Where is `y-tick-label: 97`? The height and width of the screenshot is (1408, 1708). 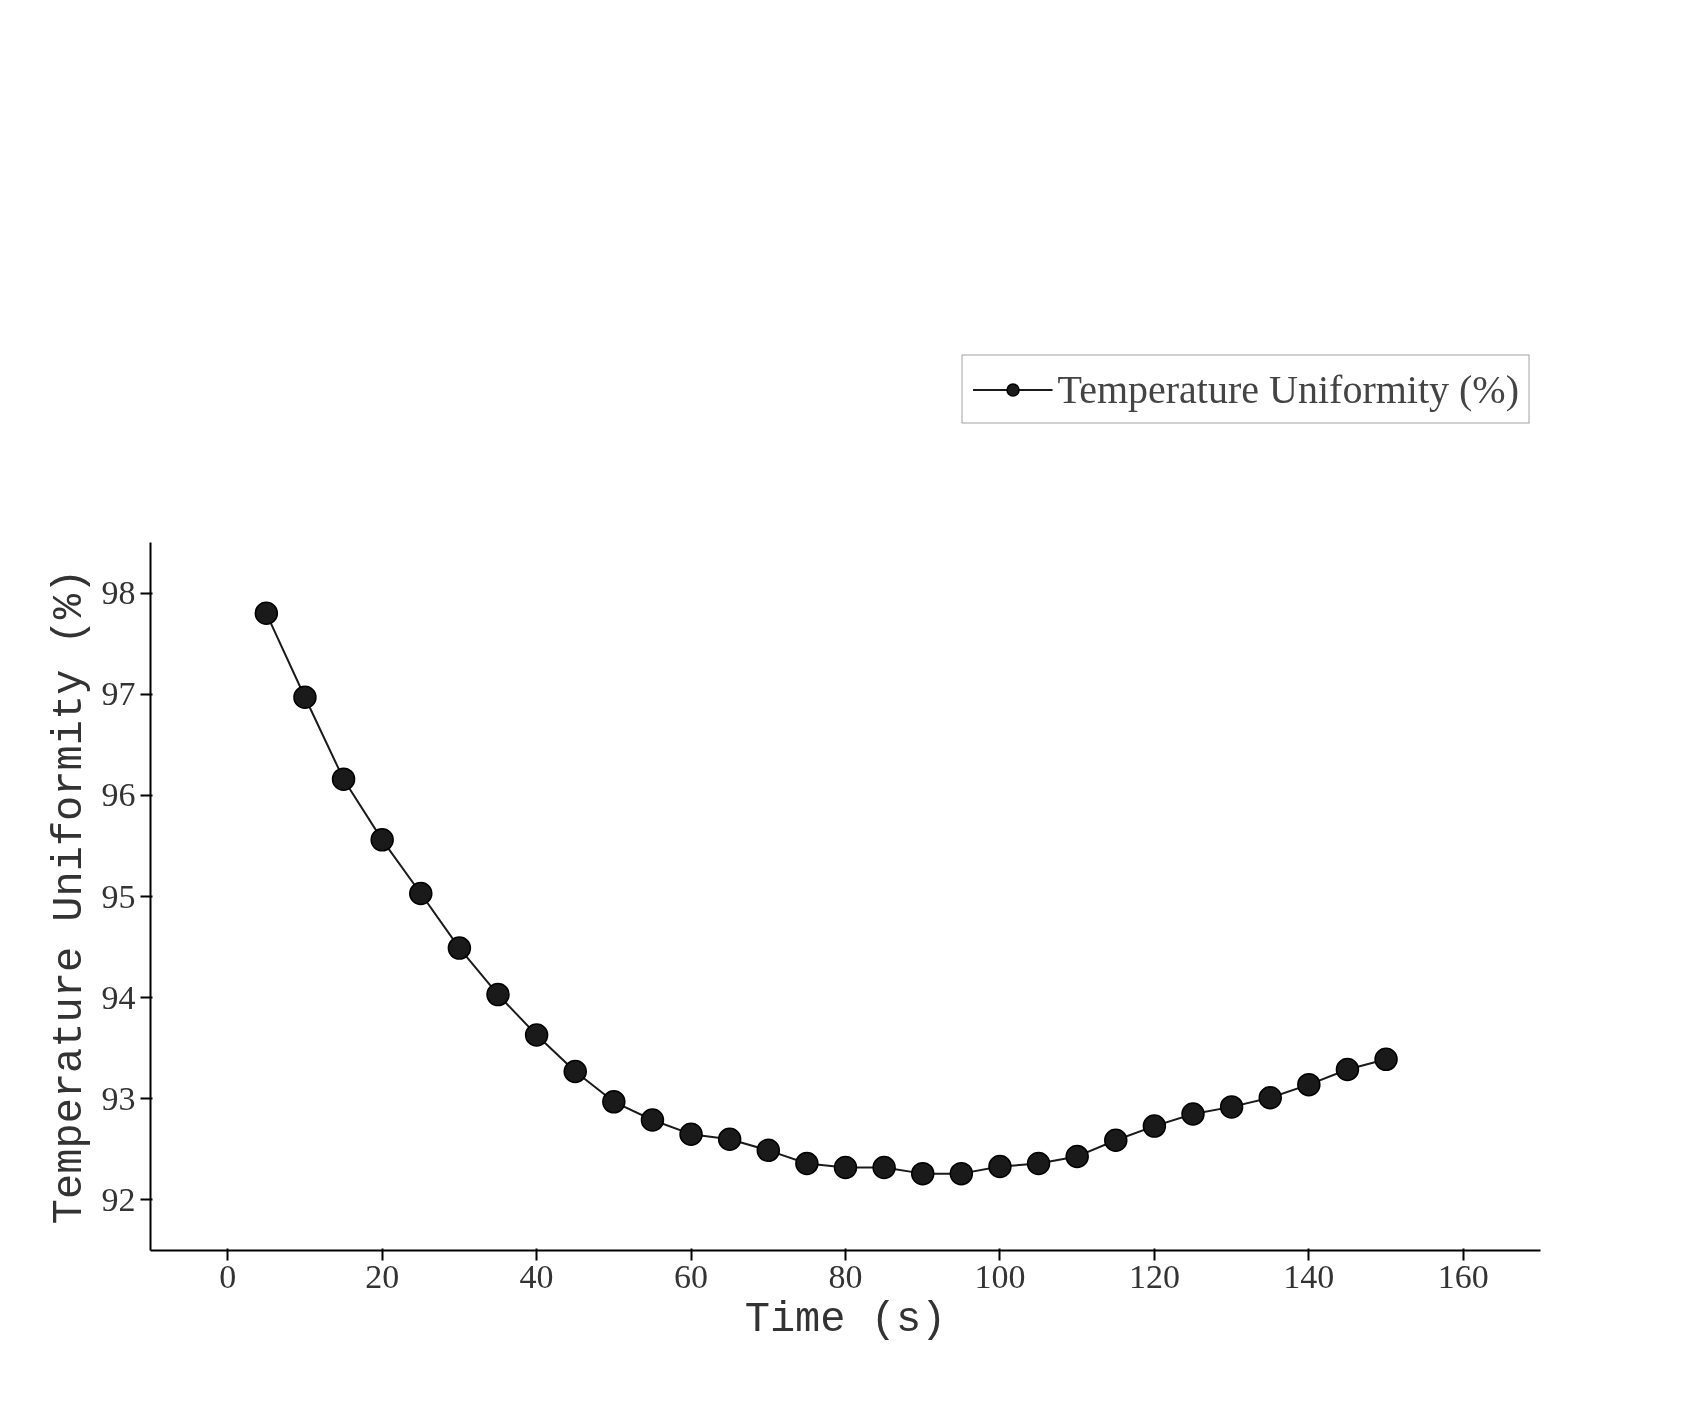 y-tick-label: 97 is located at coordinates (118, 694).